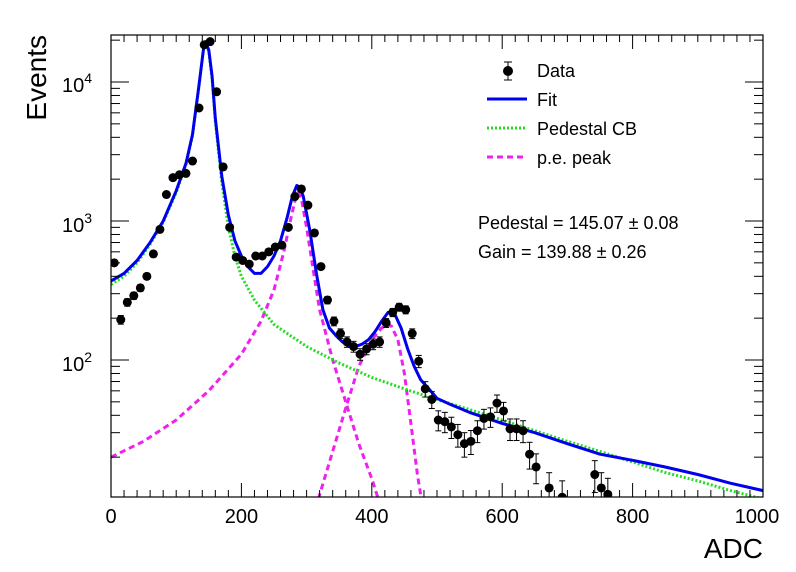  I want to click on legend-entry-pedestal-cb: Pedestal CB, so click(562, 129).